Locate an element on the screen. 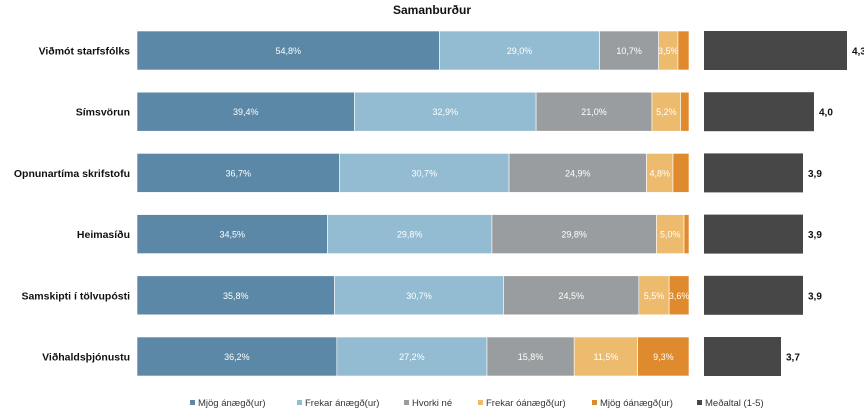 The height and width of the screenshot is (418, 864). segment-value-label: 9,3% is located at coordinates (663, 357).